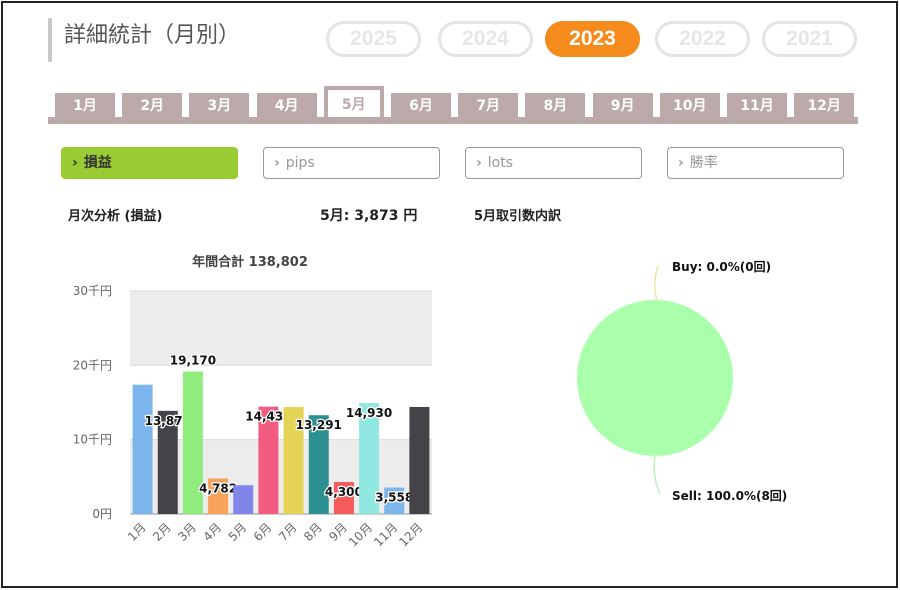  Describe the element at coordinates (453, 120) in the screenshot. I see `month-tab-bar` at that location.